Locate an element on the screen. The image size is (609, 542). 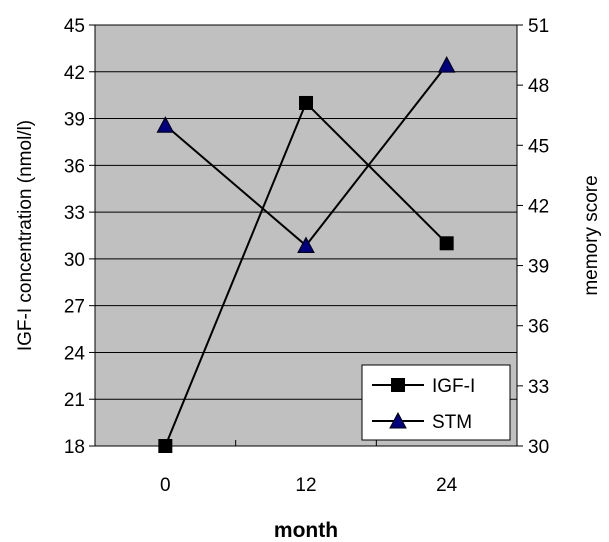
right-tick-label: 30 is located at coordinates (538, 447).